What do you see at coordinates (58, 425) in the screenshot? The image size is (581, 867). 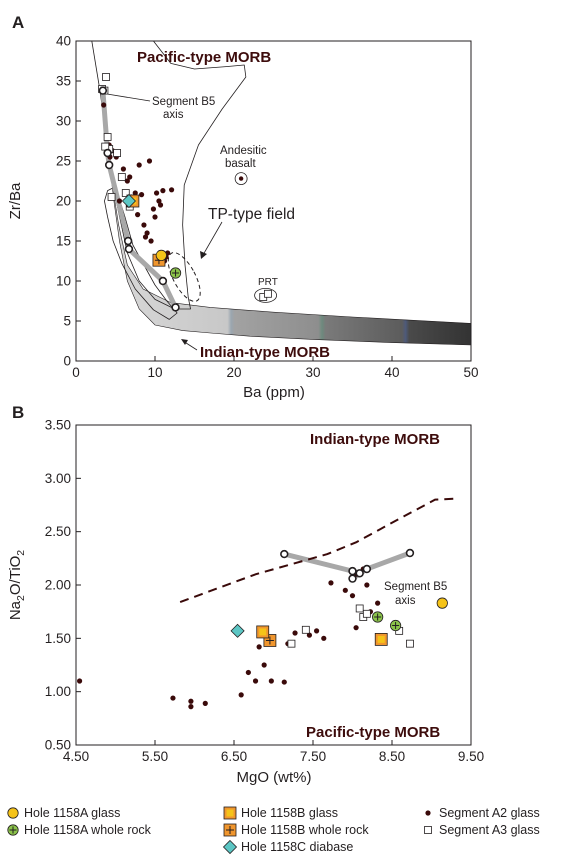 I see `panel-b-y-tick-label: 3.50` at bounding box center [58, 425].